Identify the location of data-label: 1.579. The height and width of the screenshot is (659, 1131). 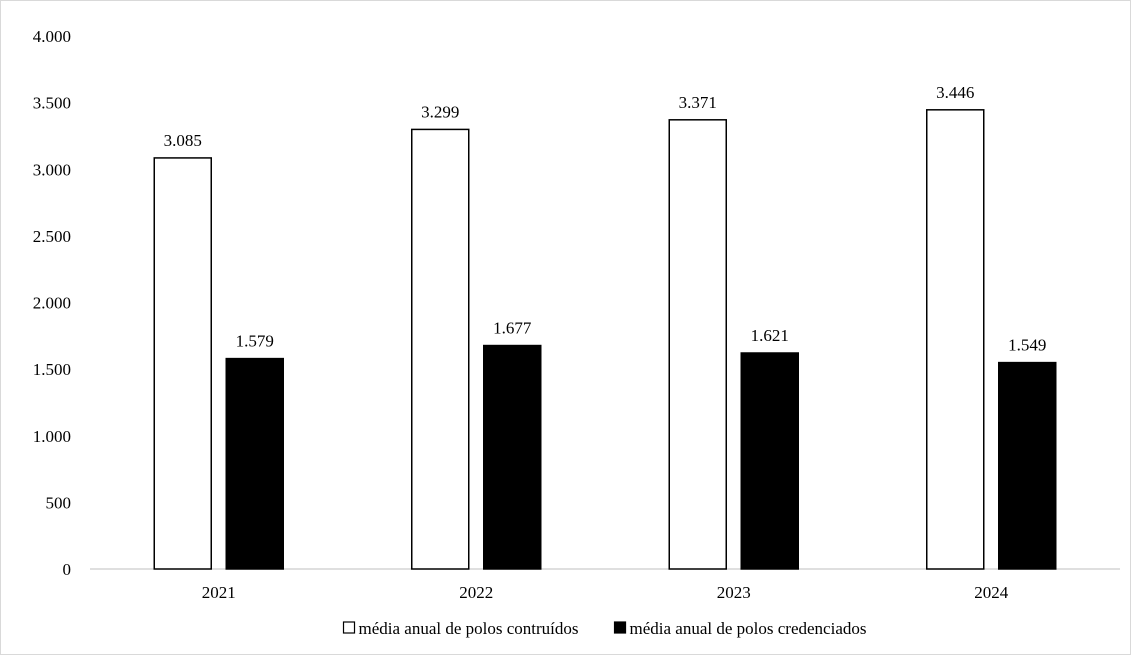
(255, 341).